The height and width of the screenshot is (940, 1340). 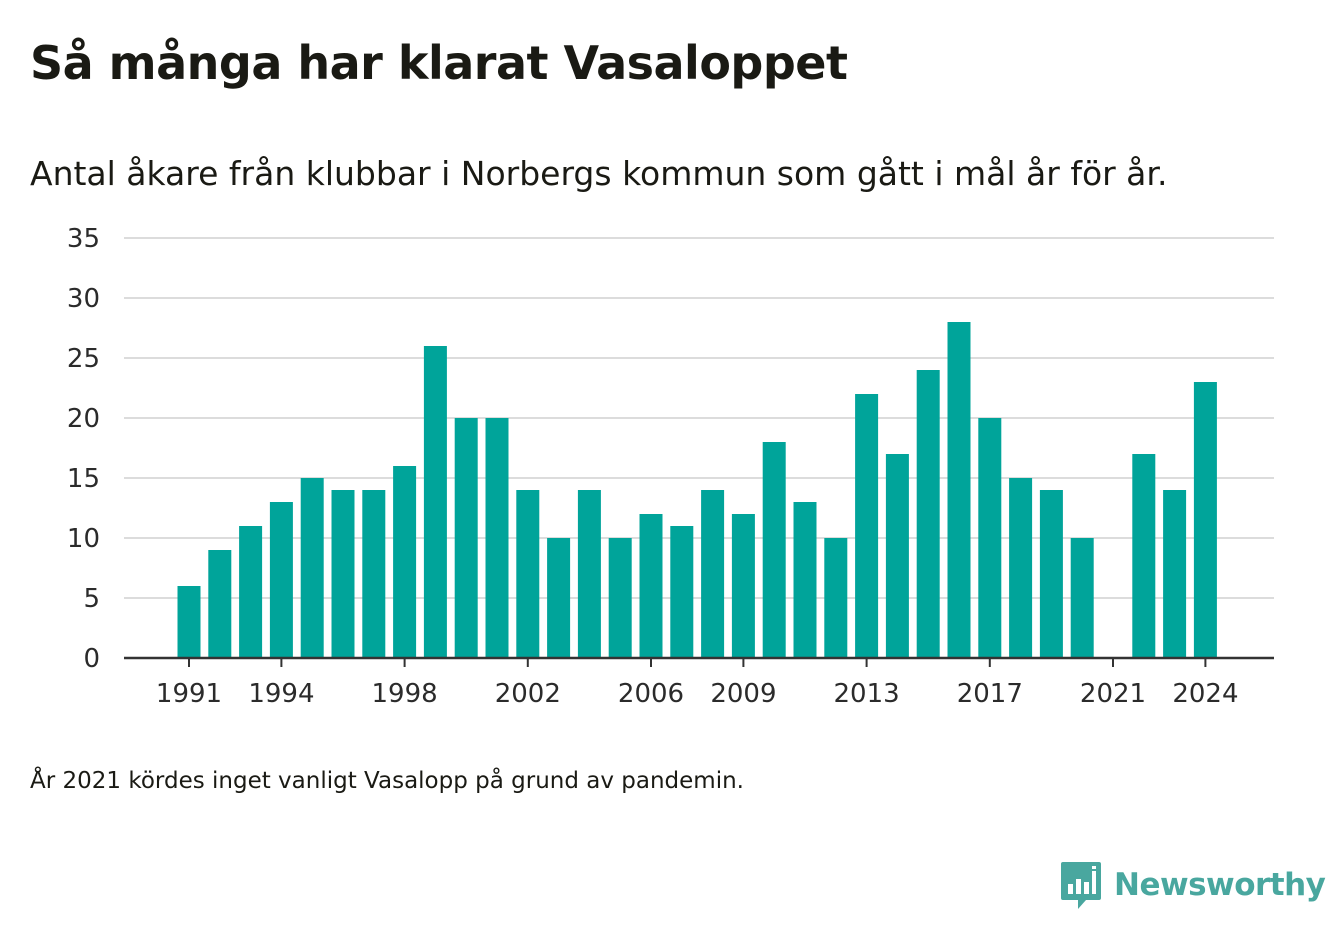 What do you see at coordinates (466, 538) in the screenshot?
I see `bar-2000` at bounding box center [466, 538].